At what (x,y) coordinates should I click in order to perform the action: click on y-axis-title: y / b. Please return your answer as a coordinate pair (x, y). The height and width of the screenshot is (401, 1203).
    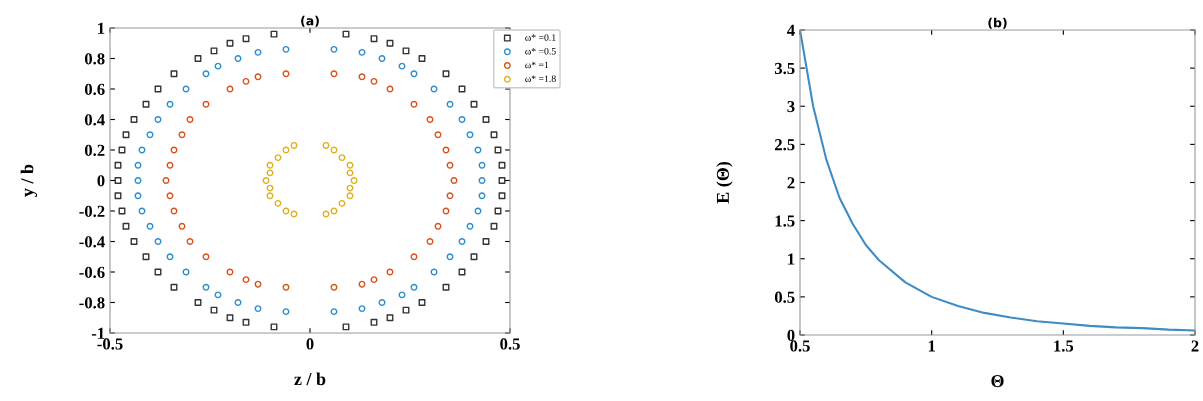
    Looking at the image, I should click on (29, 180).